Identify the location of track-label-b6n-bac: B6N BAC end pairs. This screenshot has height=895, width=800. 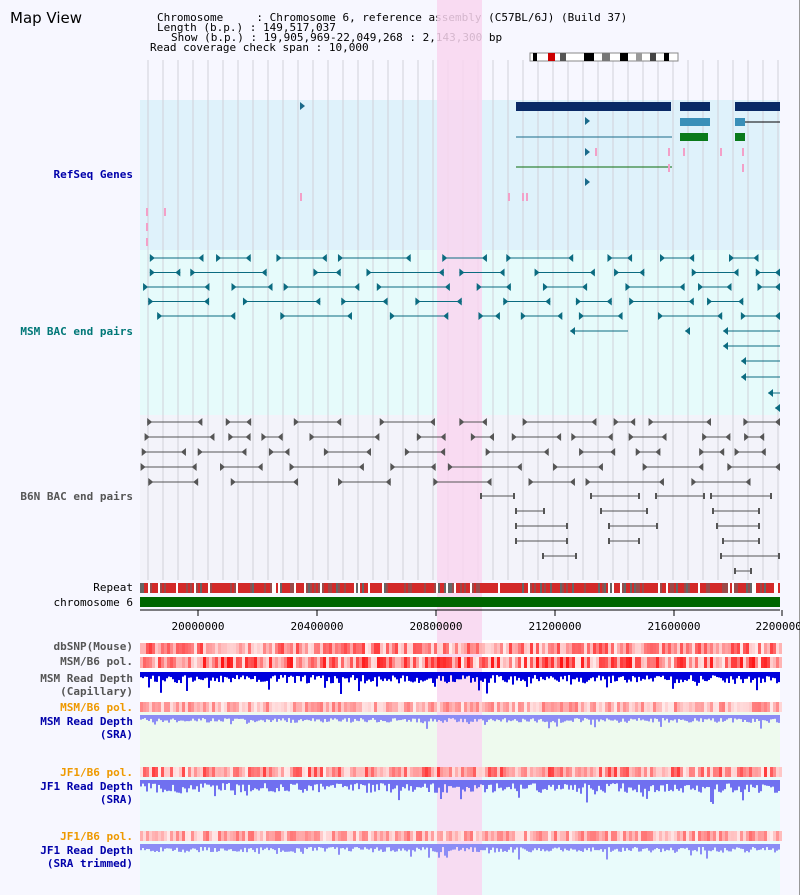
(76, 496).